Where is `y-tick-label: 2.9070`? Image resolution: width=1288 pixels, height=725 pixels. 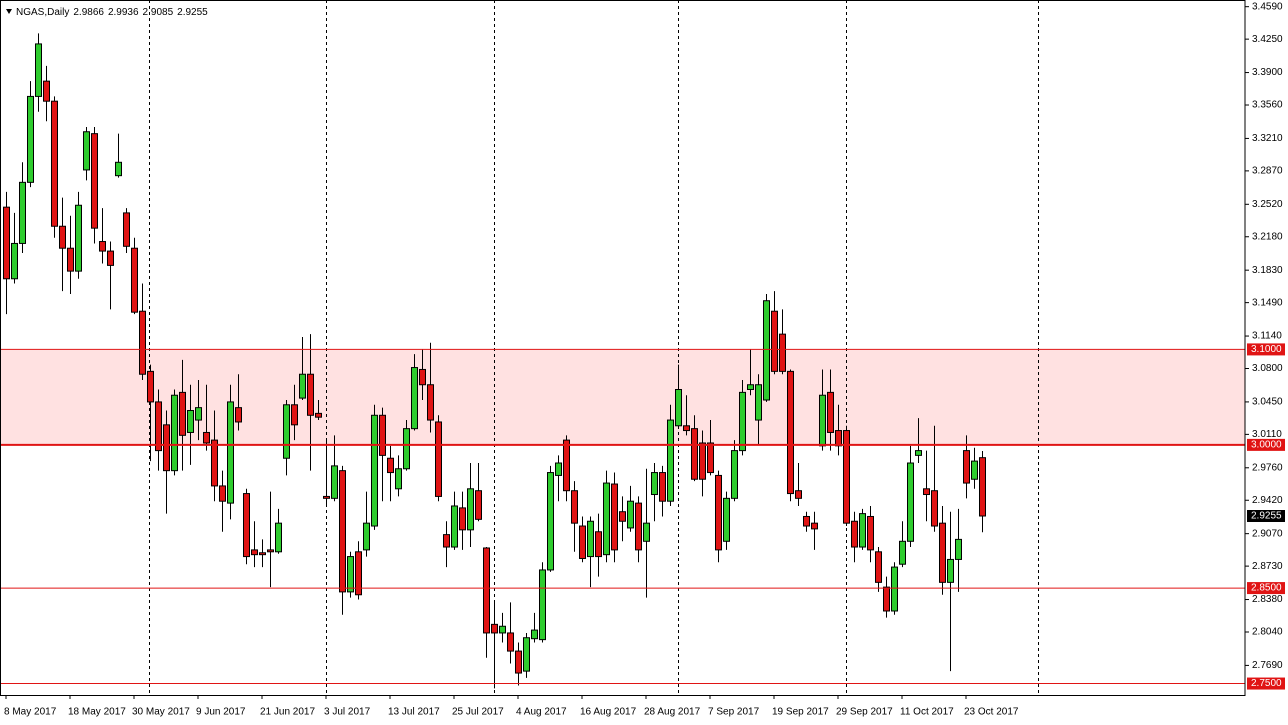
y-tick-label: 2.9070 is located at coordinates (1267, 533).